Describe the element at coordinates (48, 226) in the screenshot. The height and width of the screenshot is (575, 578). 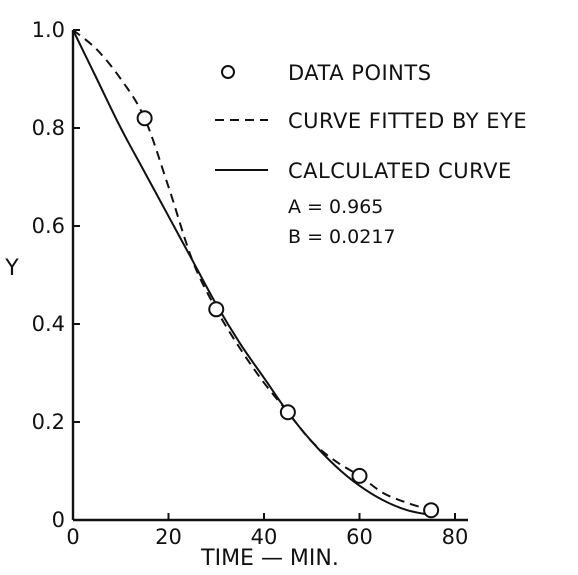
I see `y-tick-label: 0.6` at that location.